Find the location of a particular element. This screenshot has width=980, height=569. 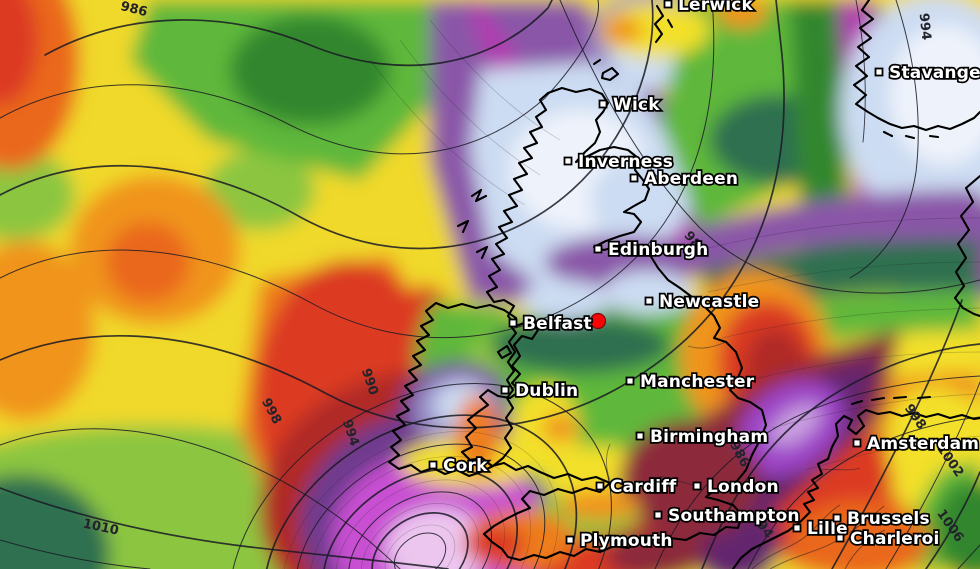

city-amsterdam: Amsterdam is located at coordinates (916, 444).